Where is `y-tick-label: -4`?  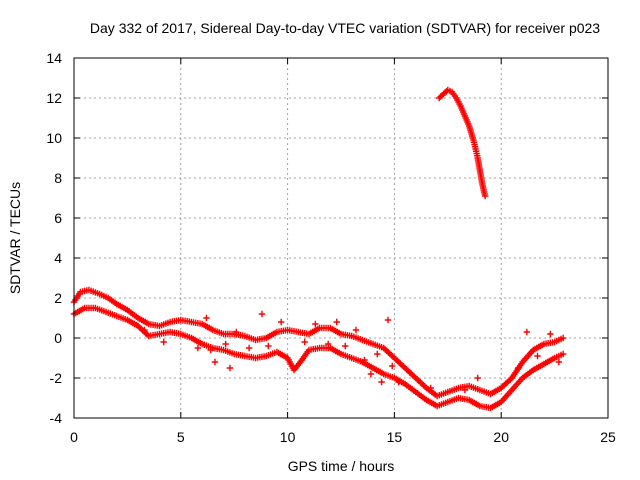
y-tick-label: -4 is located at coordinates (56, 418).